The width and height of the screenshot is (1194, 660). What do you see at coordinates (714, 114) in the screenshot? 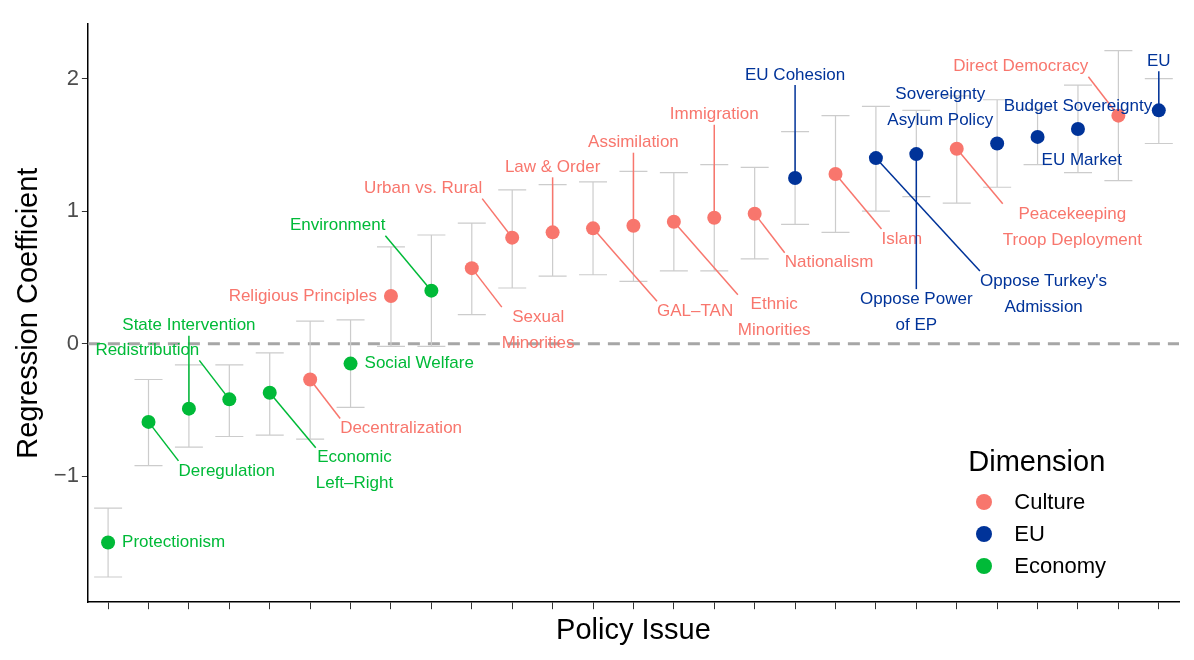
I see `data-label: Immigration` at bounding box center [714, 114].